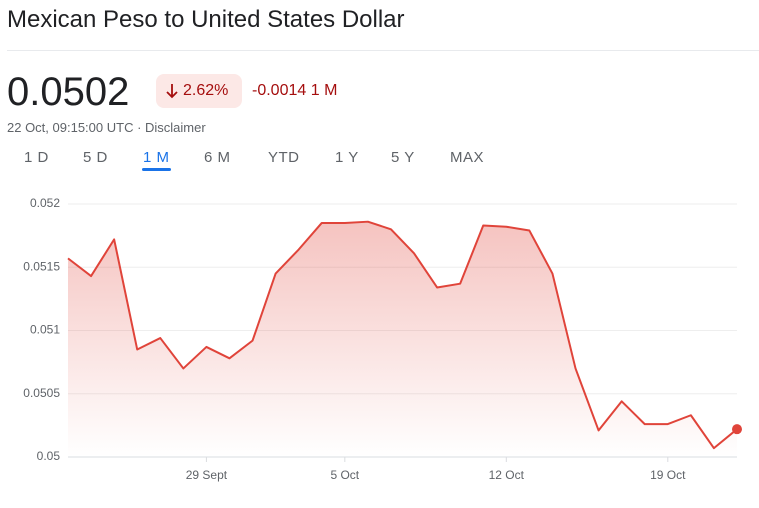 Image resolution: width=759 pixels, height=508 pixels. I want to click on tab: 1 M, so click(156, 157).